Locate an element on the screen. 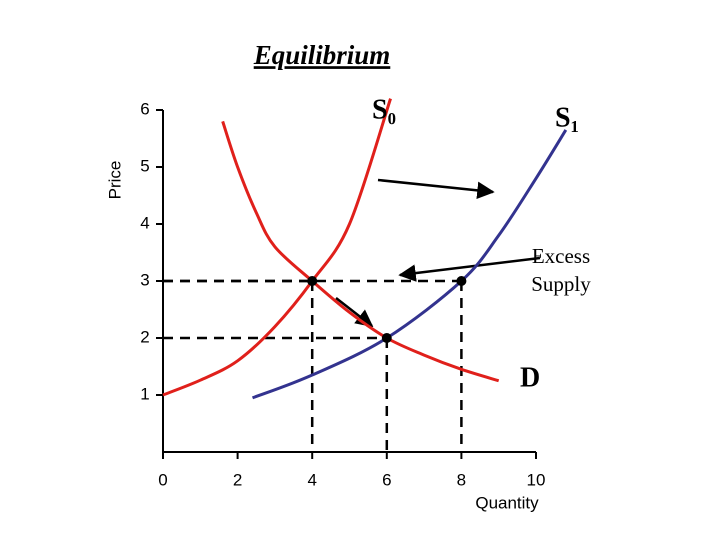 The height and width of the screenshot is (540, 720). x-tick-label: 6 is located at coordinates (386, 479).